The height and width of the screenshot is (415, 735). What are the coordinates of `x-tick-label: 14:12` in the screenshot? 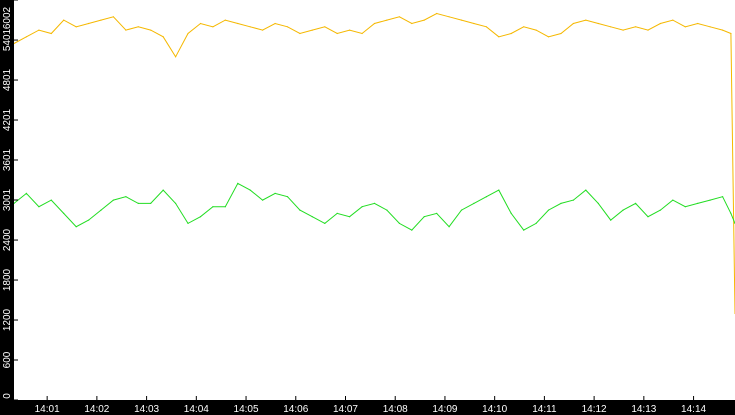 It's located at (594, 409).